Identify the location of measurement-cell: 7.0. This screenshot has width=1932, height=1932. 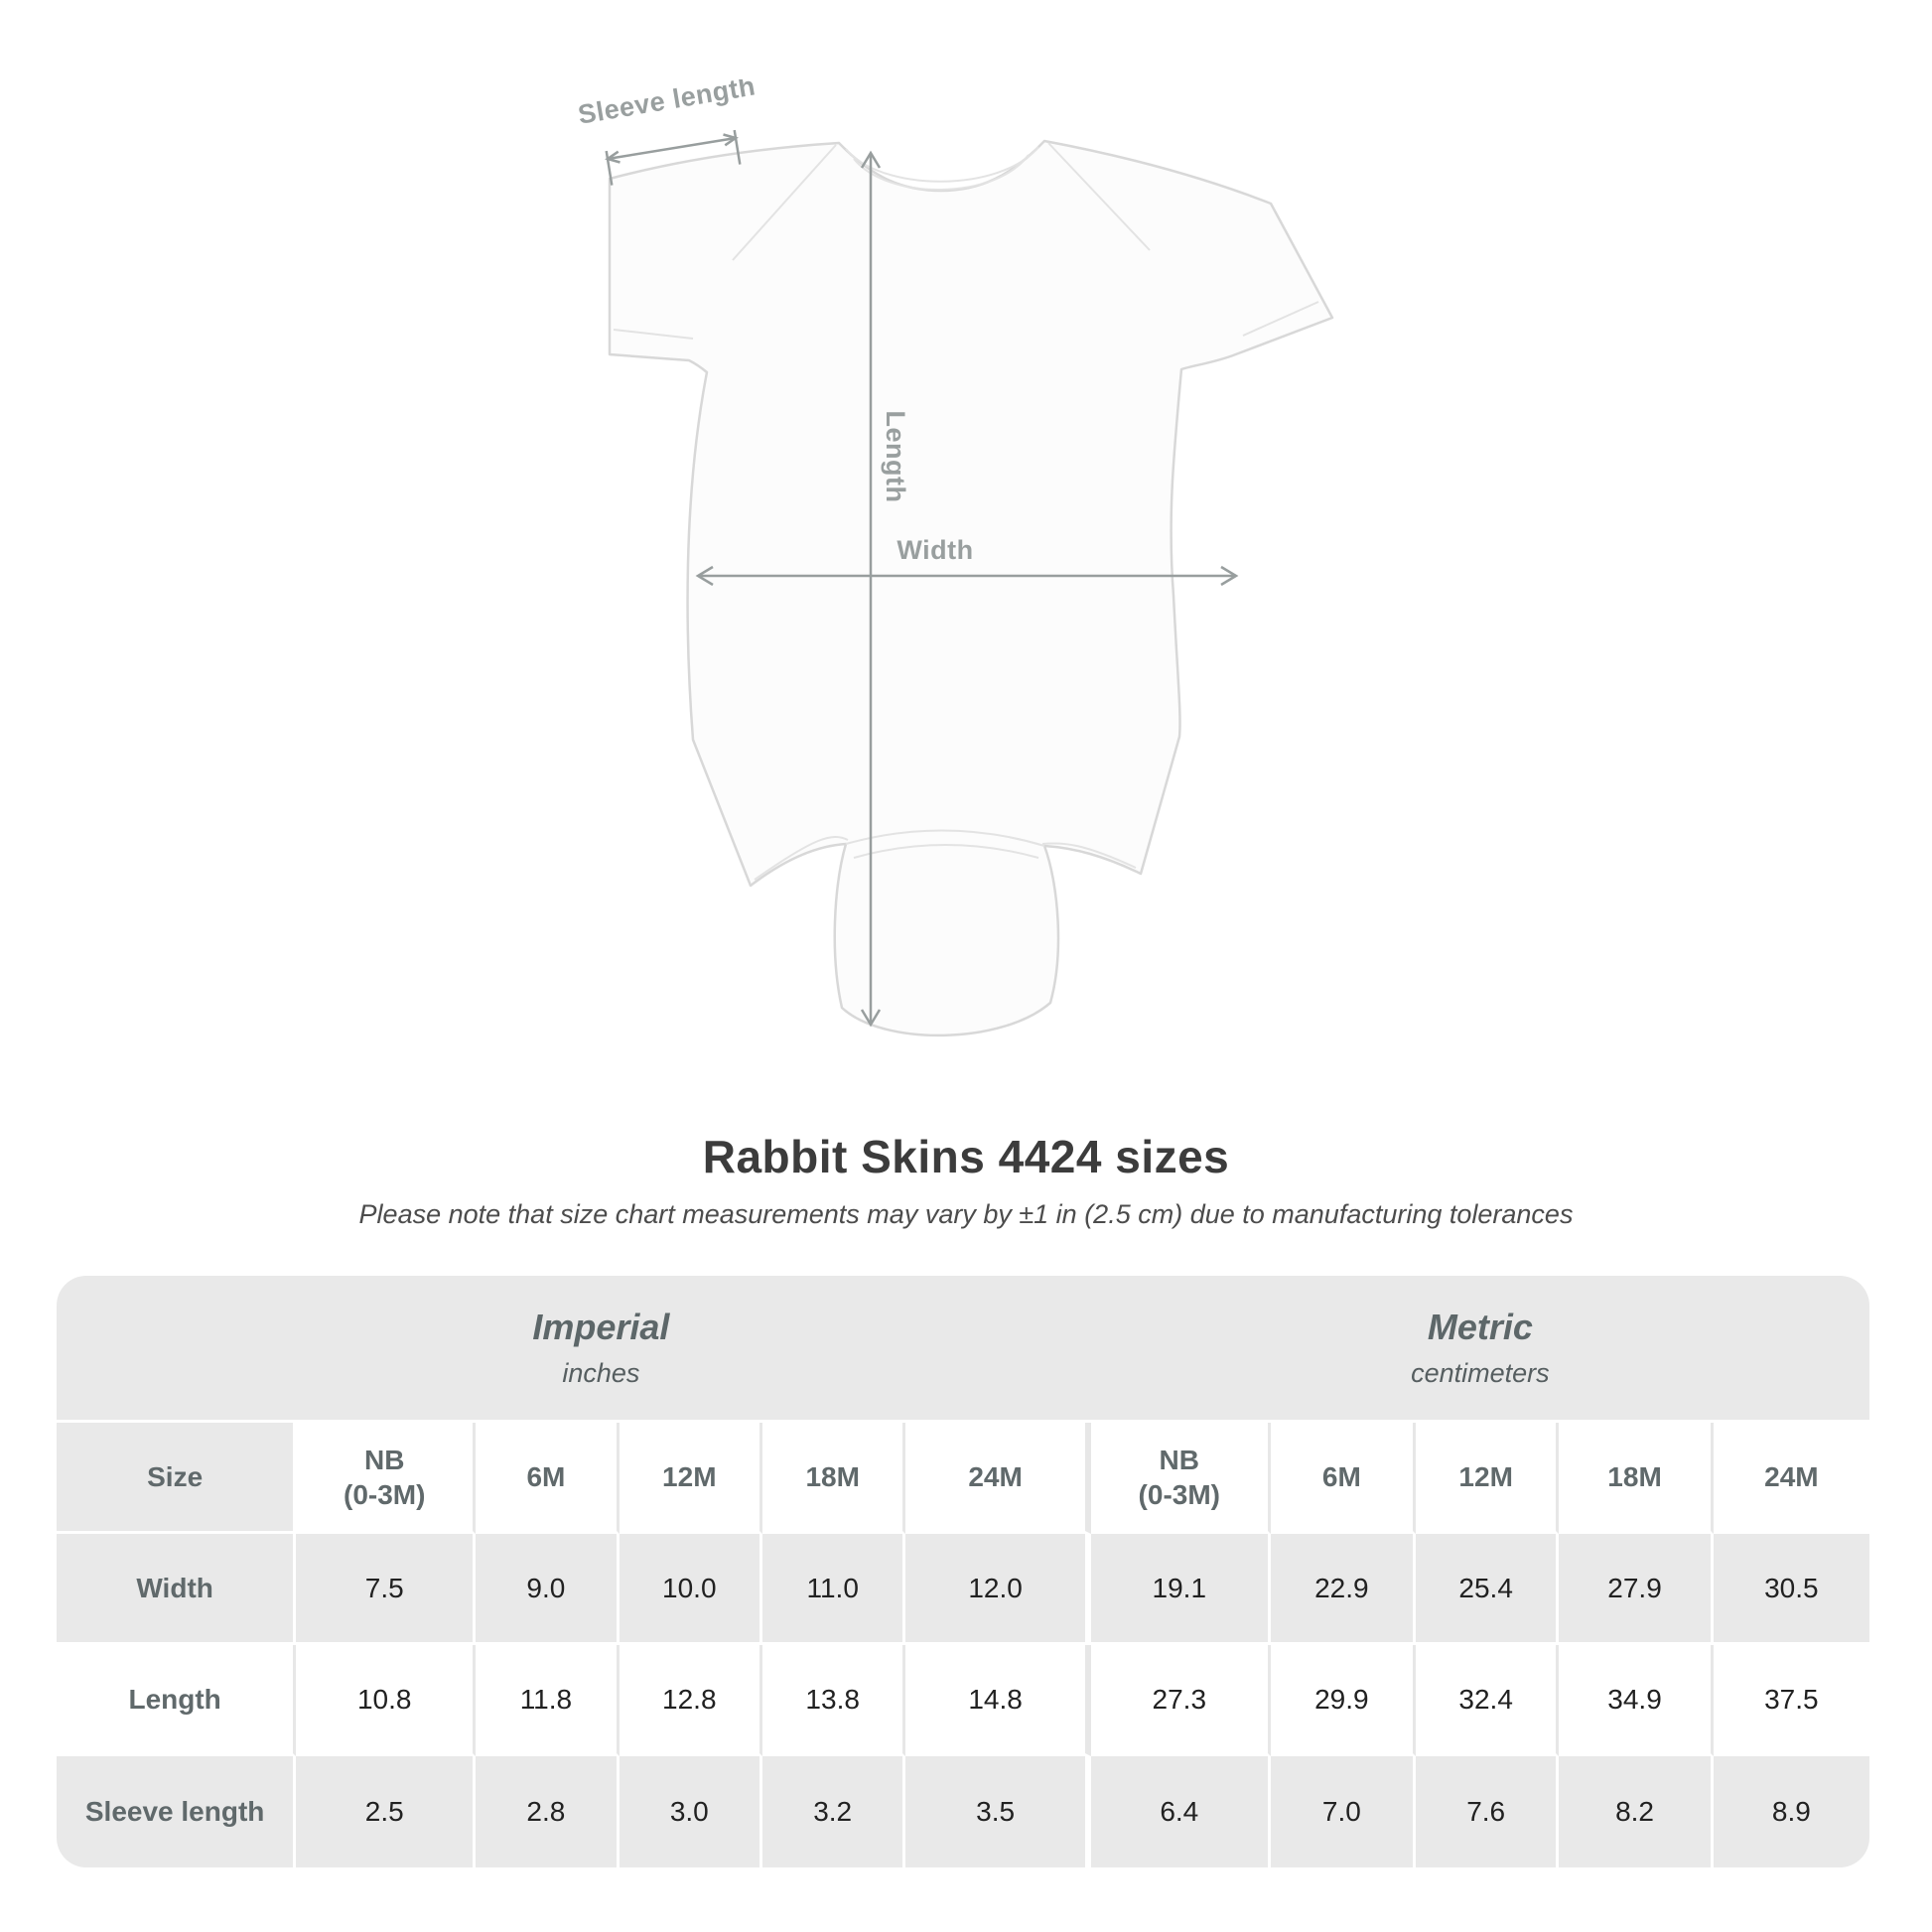
(1343, 1812).